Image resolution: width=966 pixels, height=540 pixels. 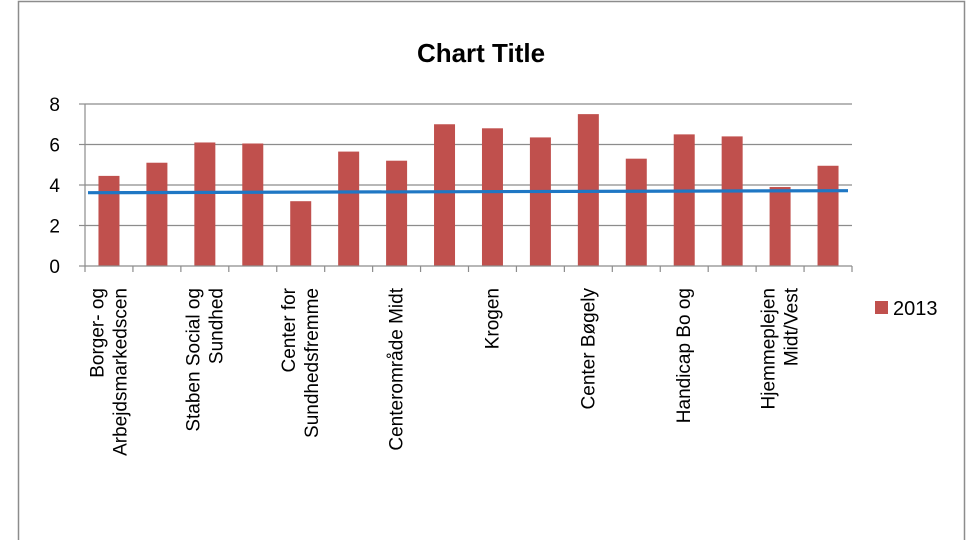 What do you see at coordinates (312, 363) in the screenshot?
I see `x-category-label-line: Sundhedsfremme` at bounding box center [312, 363].